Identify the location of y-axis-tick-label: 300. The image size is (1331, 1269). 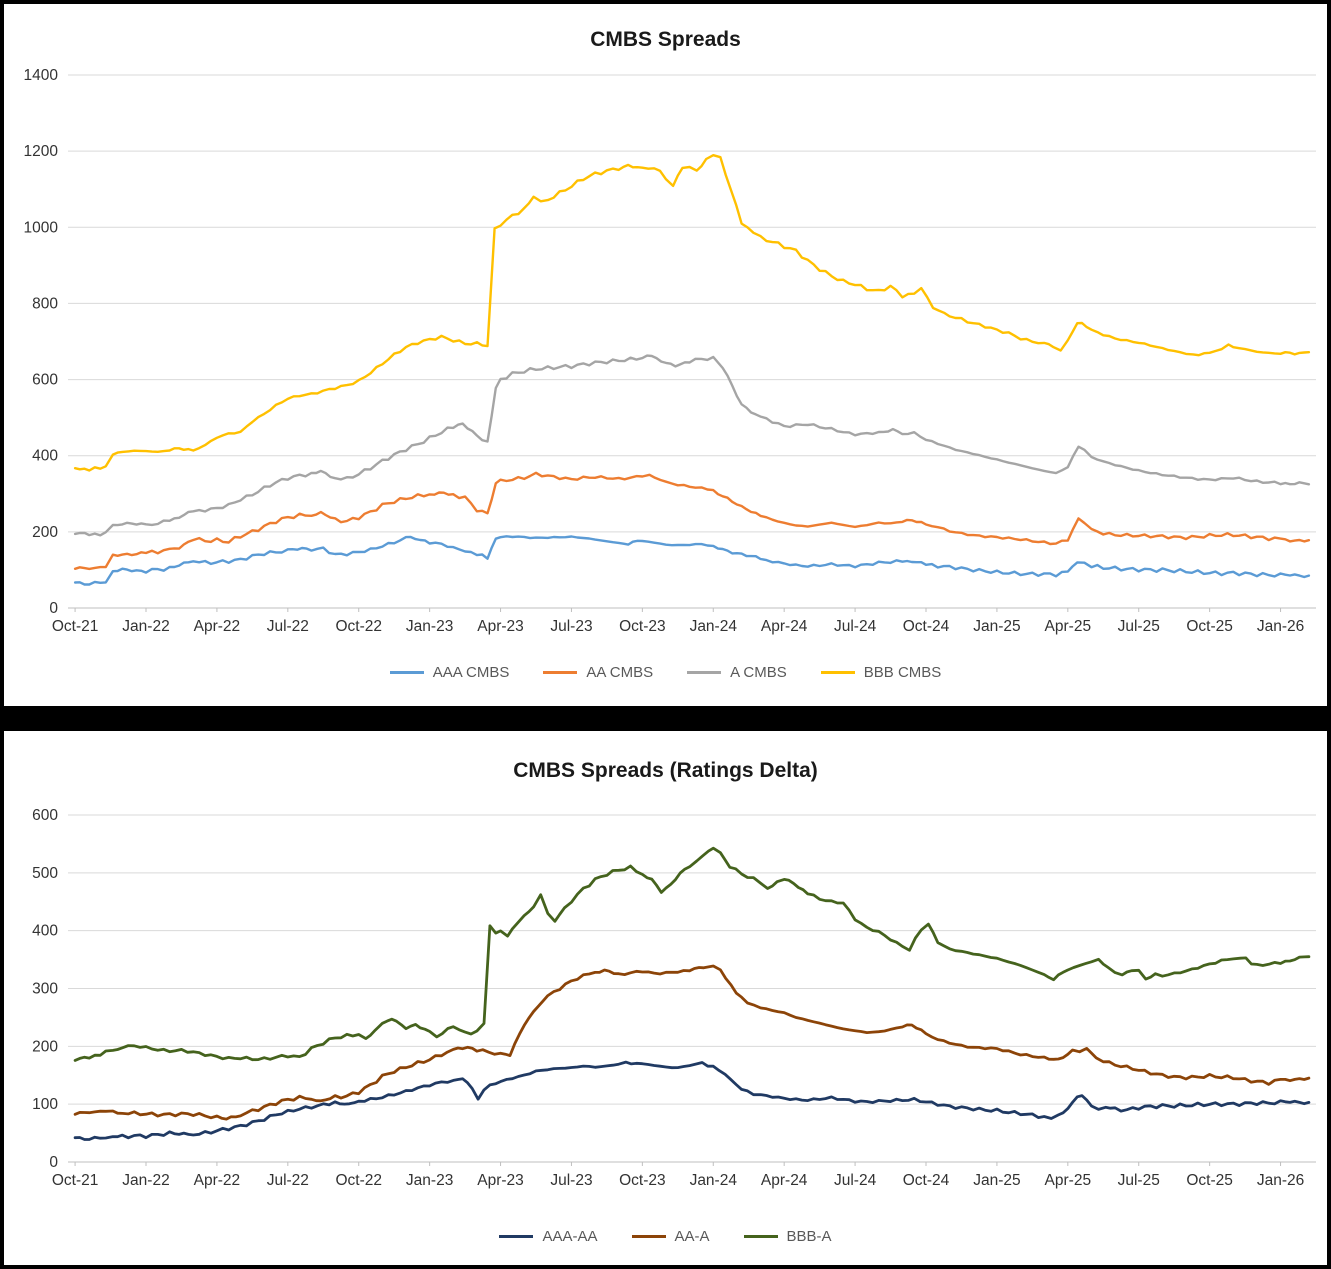
(45, 989).